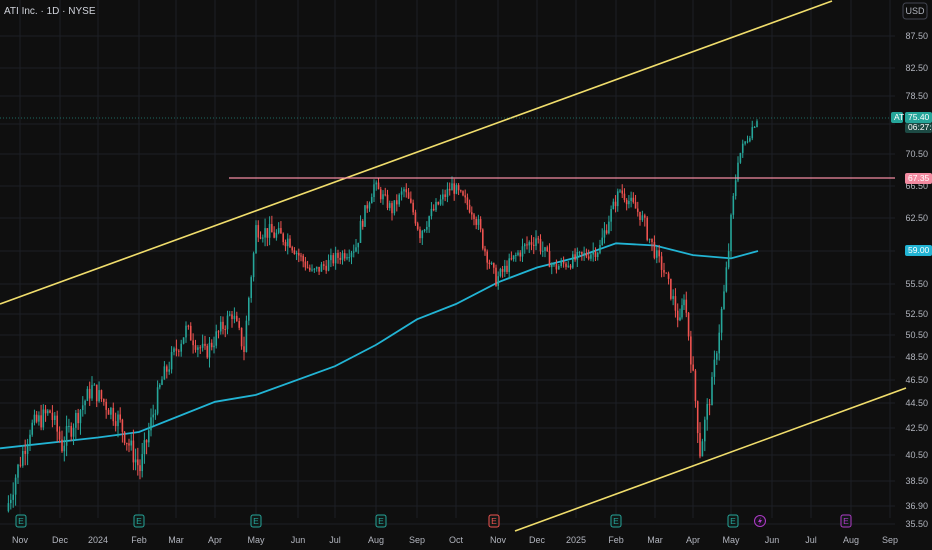 Image resolution: width=932 pixels, height=550 pixels. I want to click on y-tick-label: 48.50, so click(916, 357).